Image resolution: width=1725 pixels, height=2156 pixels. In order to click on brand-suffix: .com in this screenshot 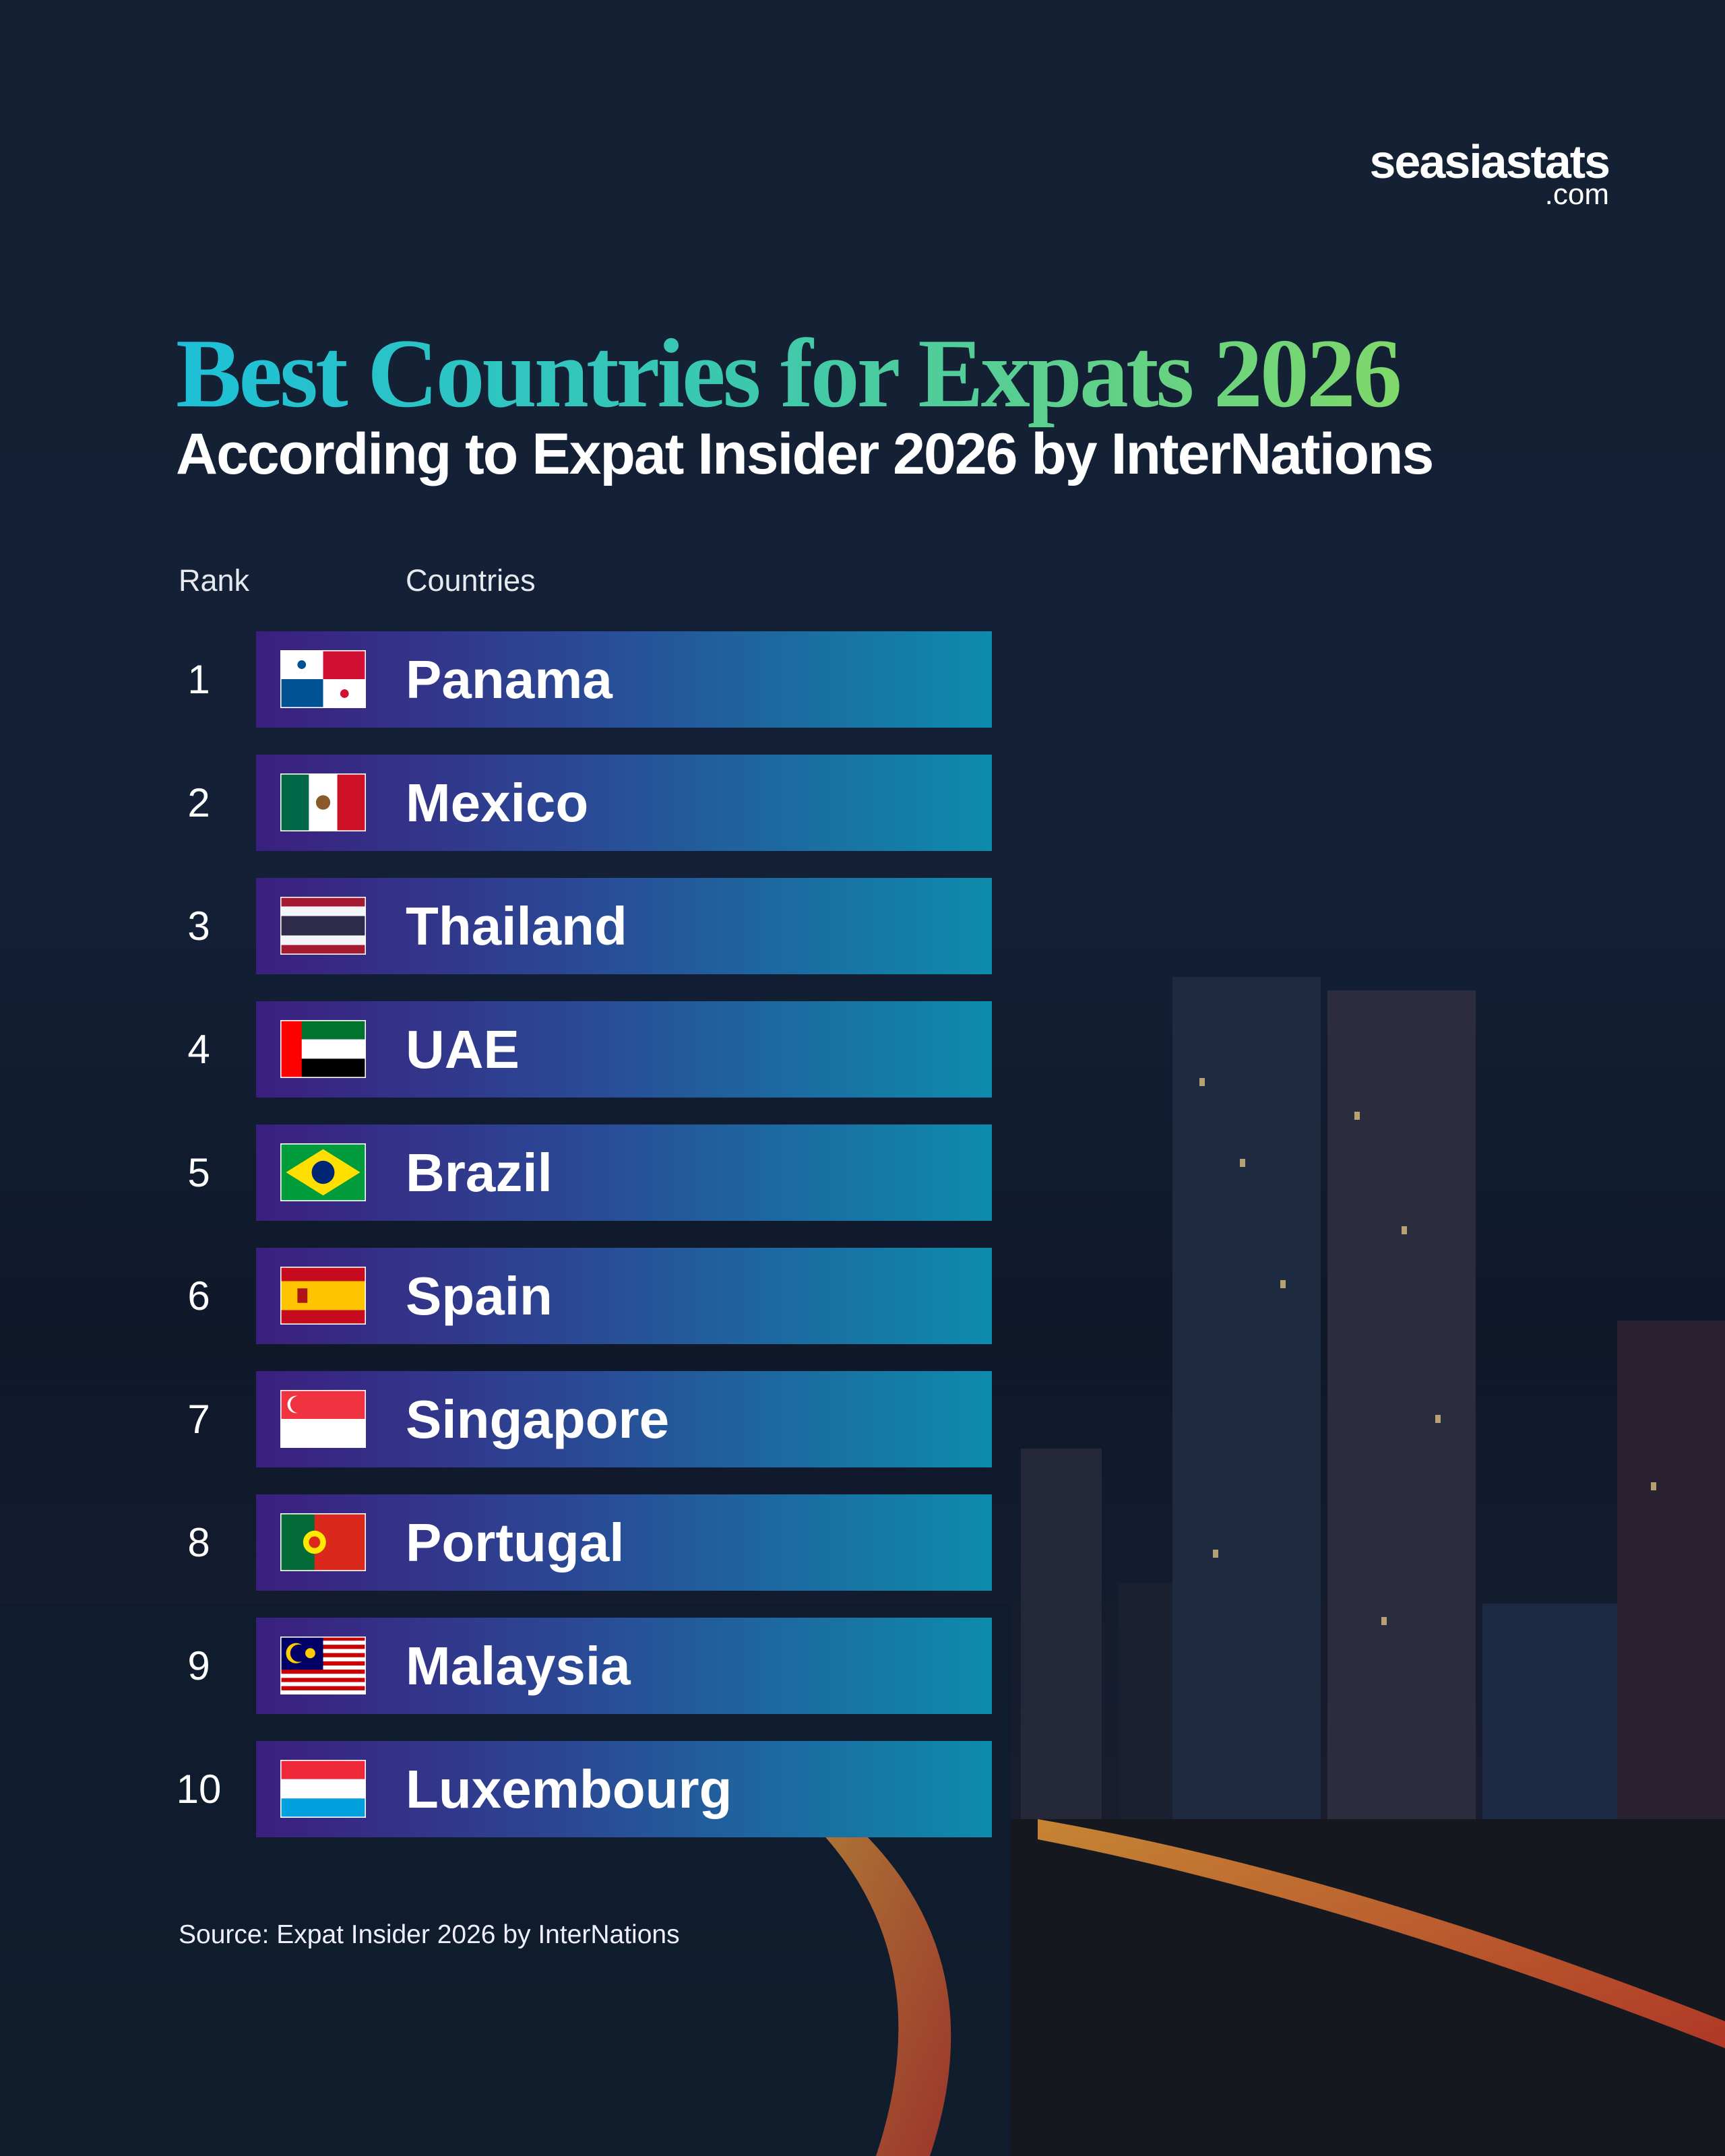, I will do `click(1577, 194)`.